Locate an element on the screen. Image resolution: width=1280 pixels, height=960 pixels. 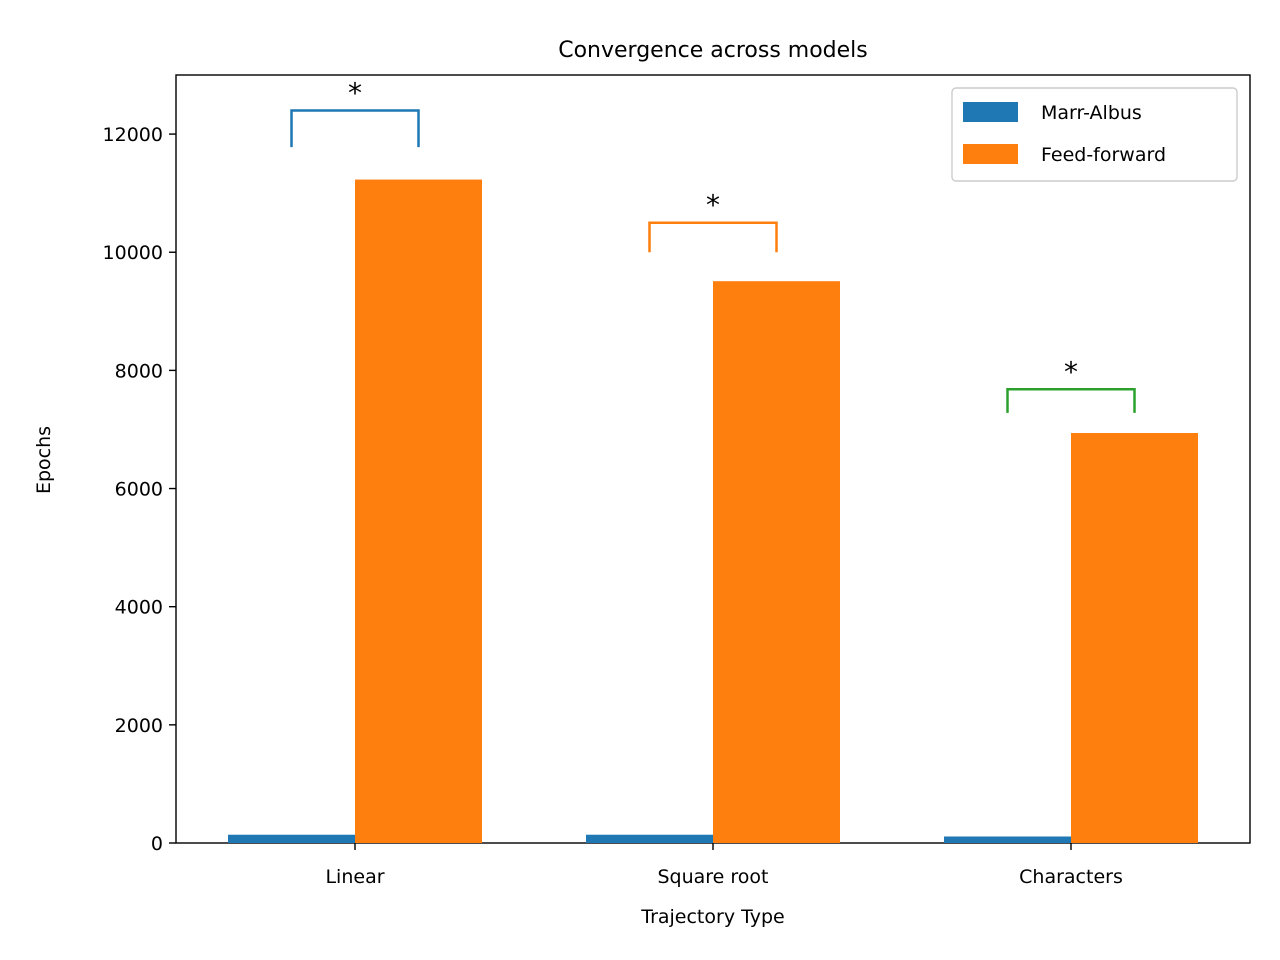
y-tick-label-5: 10000 is located at coordinates (133, 253).